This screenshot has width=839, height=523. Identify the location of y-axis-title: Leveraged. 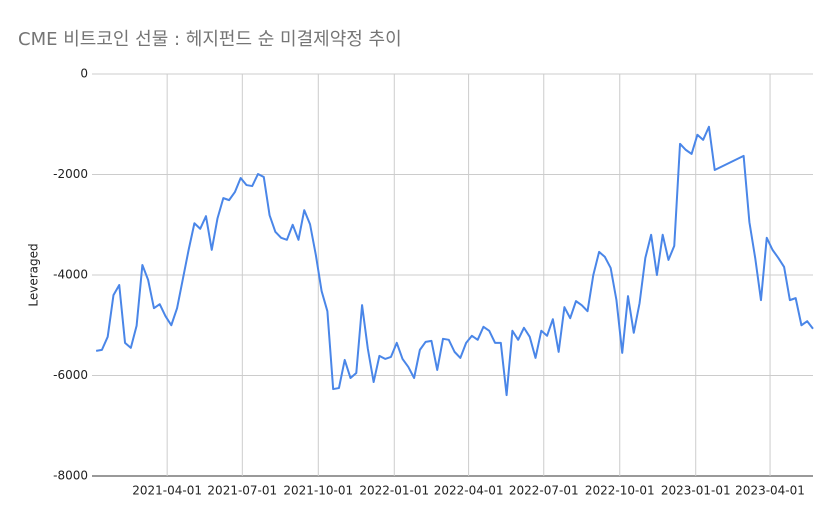
(34, 274).